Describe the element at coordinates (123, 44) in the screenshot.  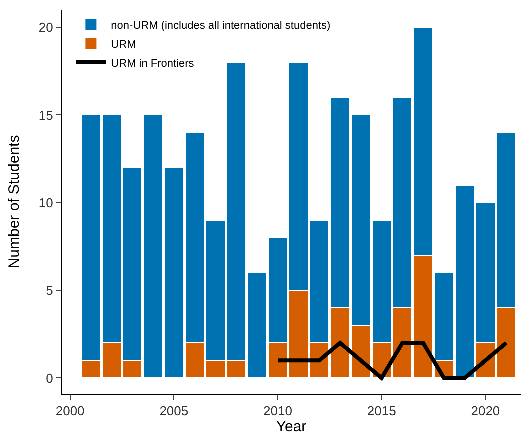
I see `legend-label: URM` at that location.